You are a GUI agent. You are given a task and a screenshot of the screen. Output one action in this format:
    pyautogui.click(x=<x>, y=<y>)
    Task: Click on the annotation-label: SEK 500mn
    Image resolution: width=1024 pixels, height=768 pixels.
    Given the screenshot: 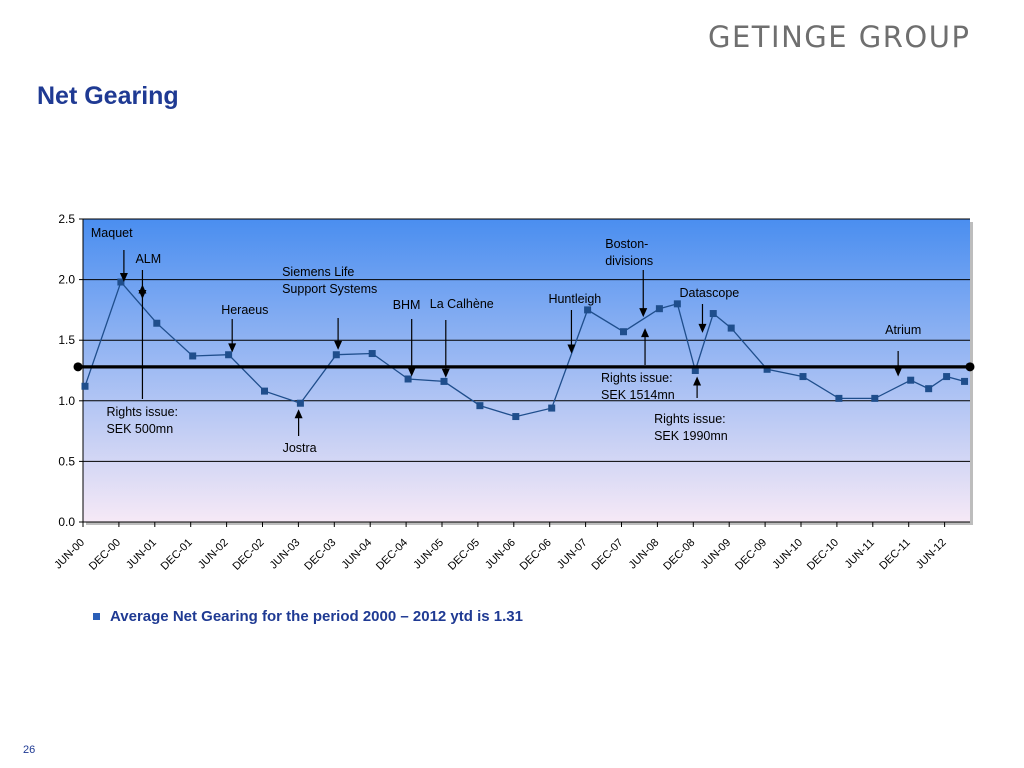 What is the action you would take?
    pyautogui.click(x=139, y=429)
    